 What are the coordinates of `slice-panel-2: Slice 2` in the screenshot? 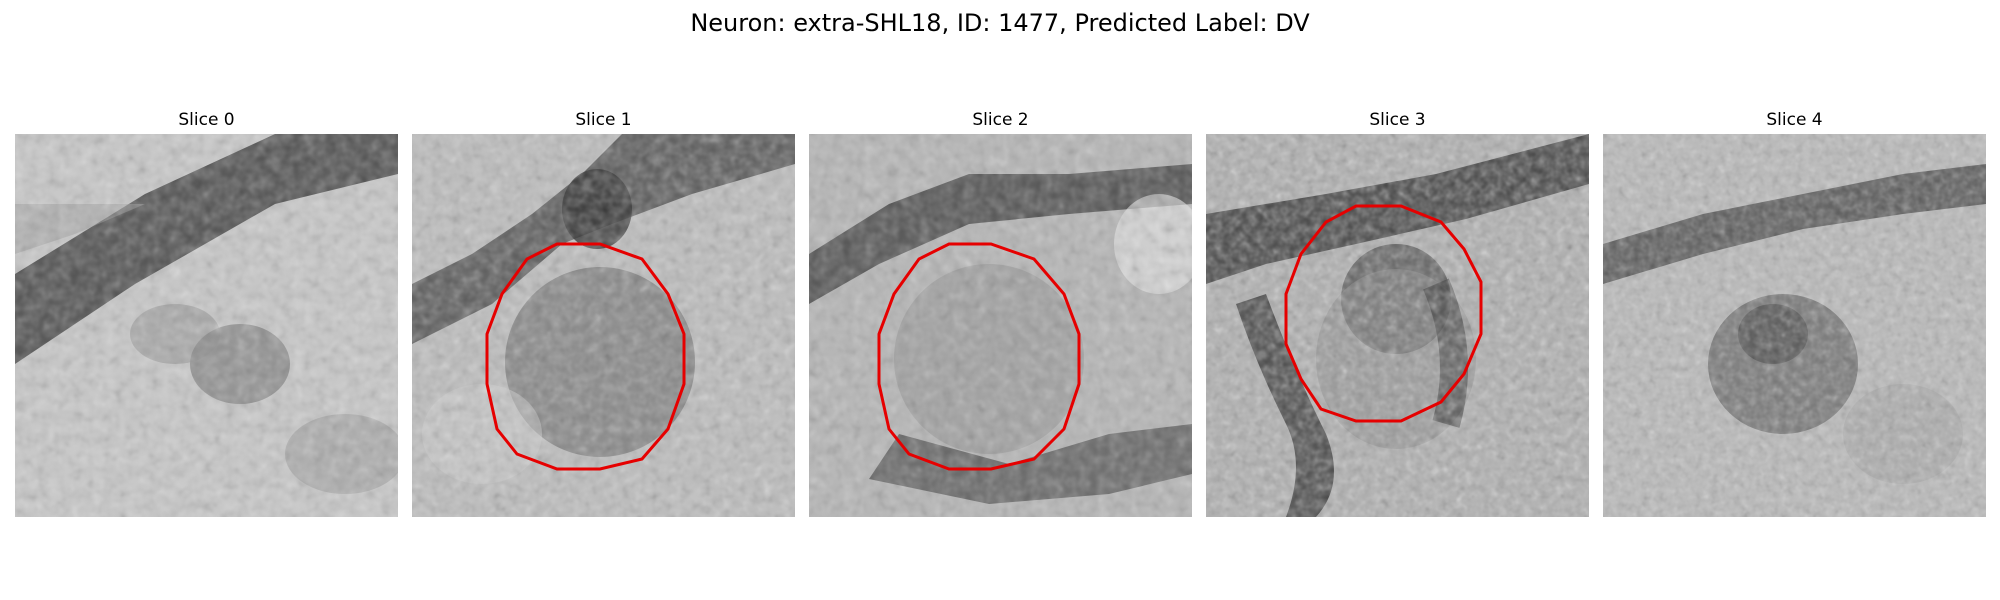 It's located at (1000, 312).